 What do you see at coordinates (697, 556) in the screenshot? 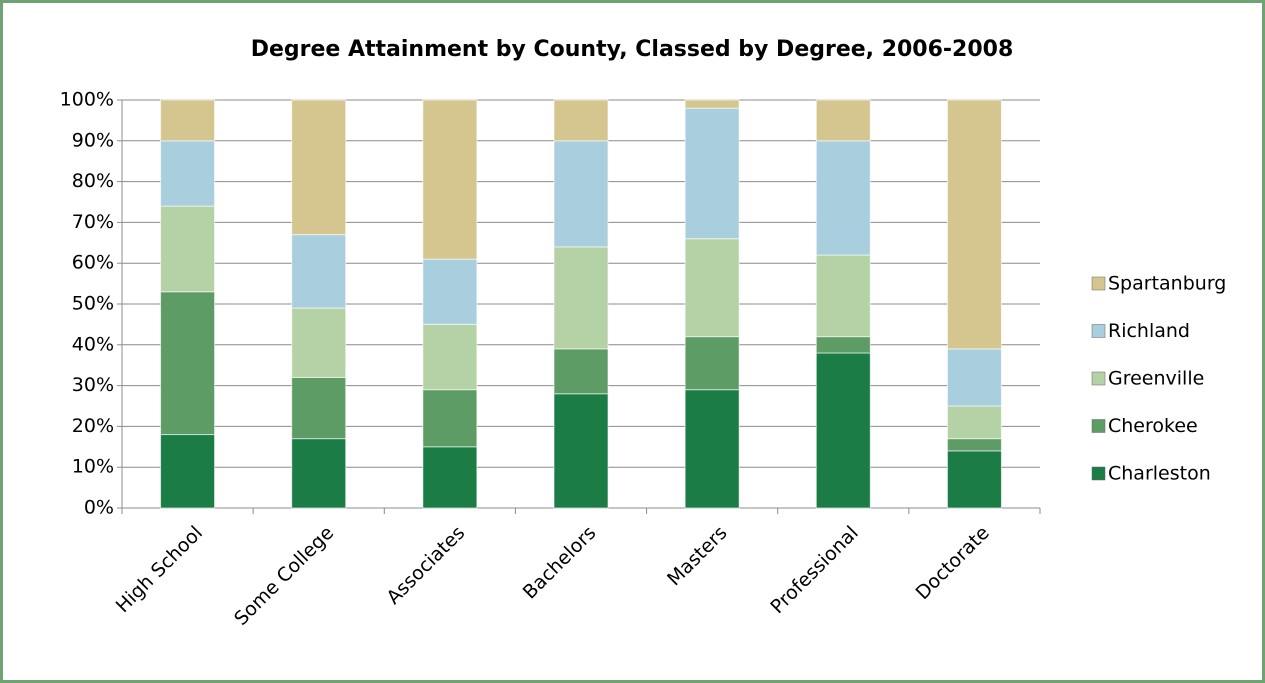
I see `x-tick-label: Masters` at bounding box center [697, 556].